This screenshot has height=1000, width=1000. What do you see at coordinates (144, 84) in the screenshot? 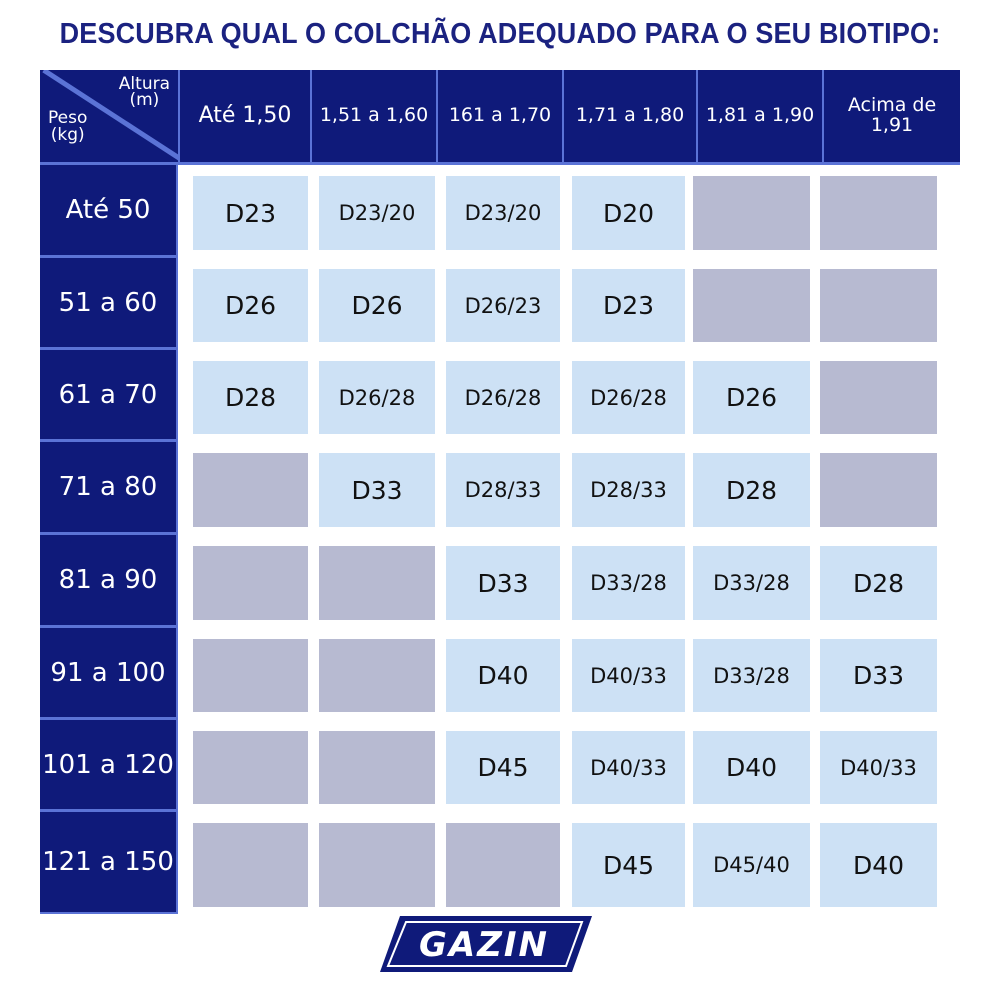
I see `height-label: Altura` at bounding box center [144, 84].